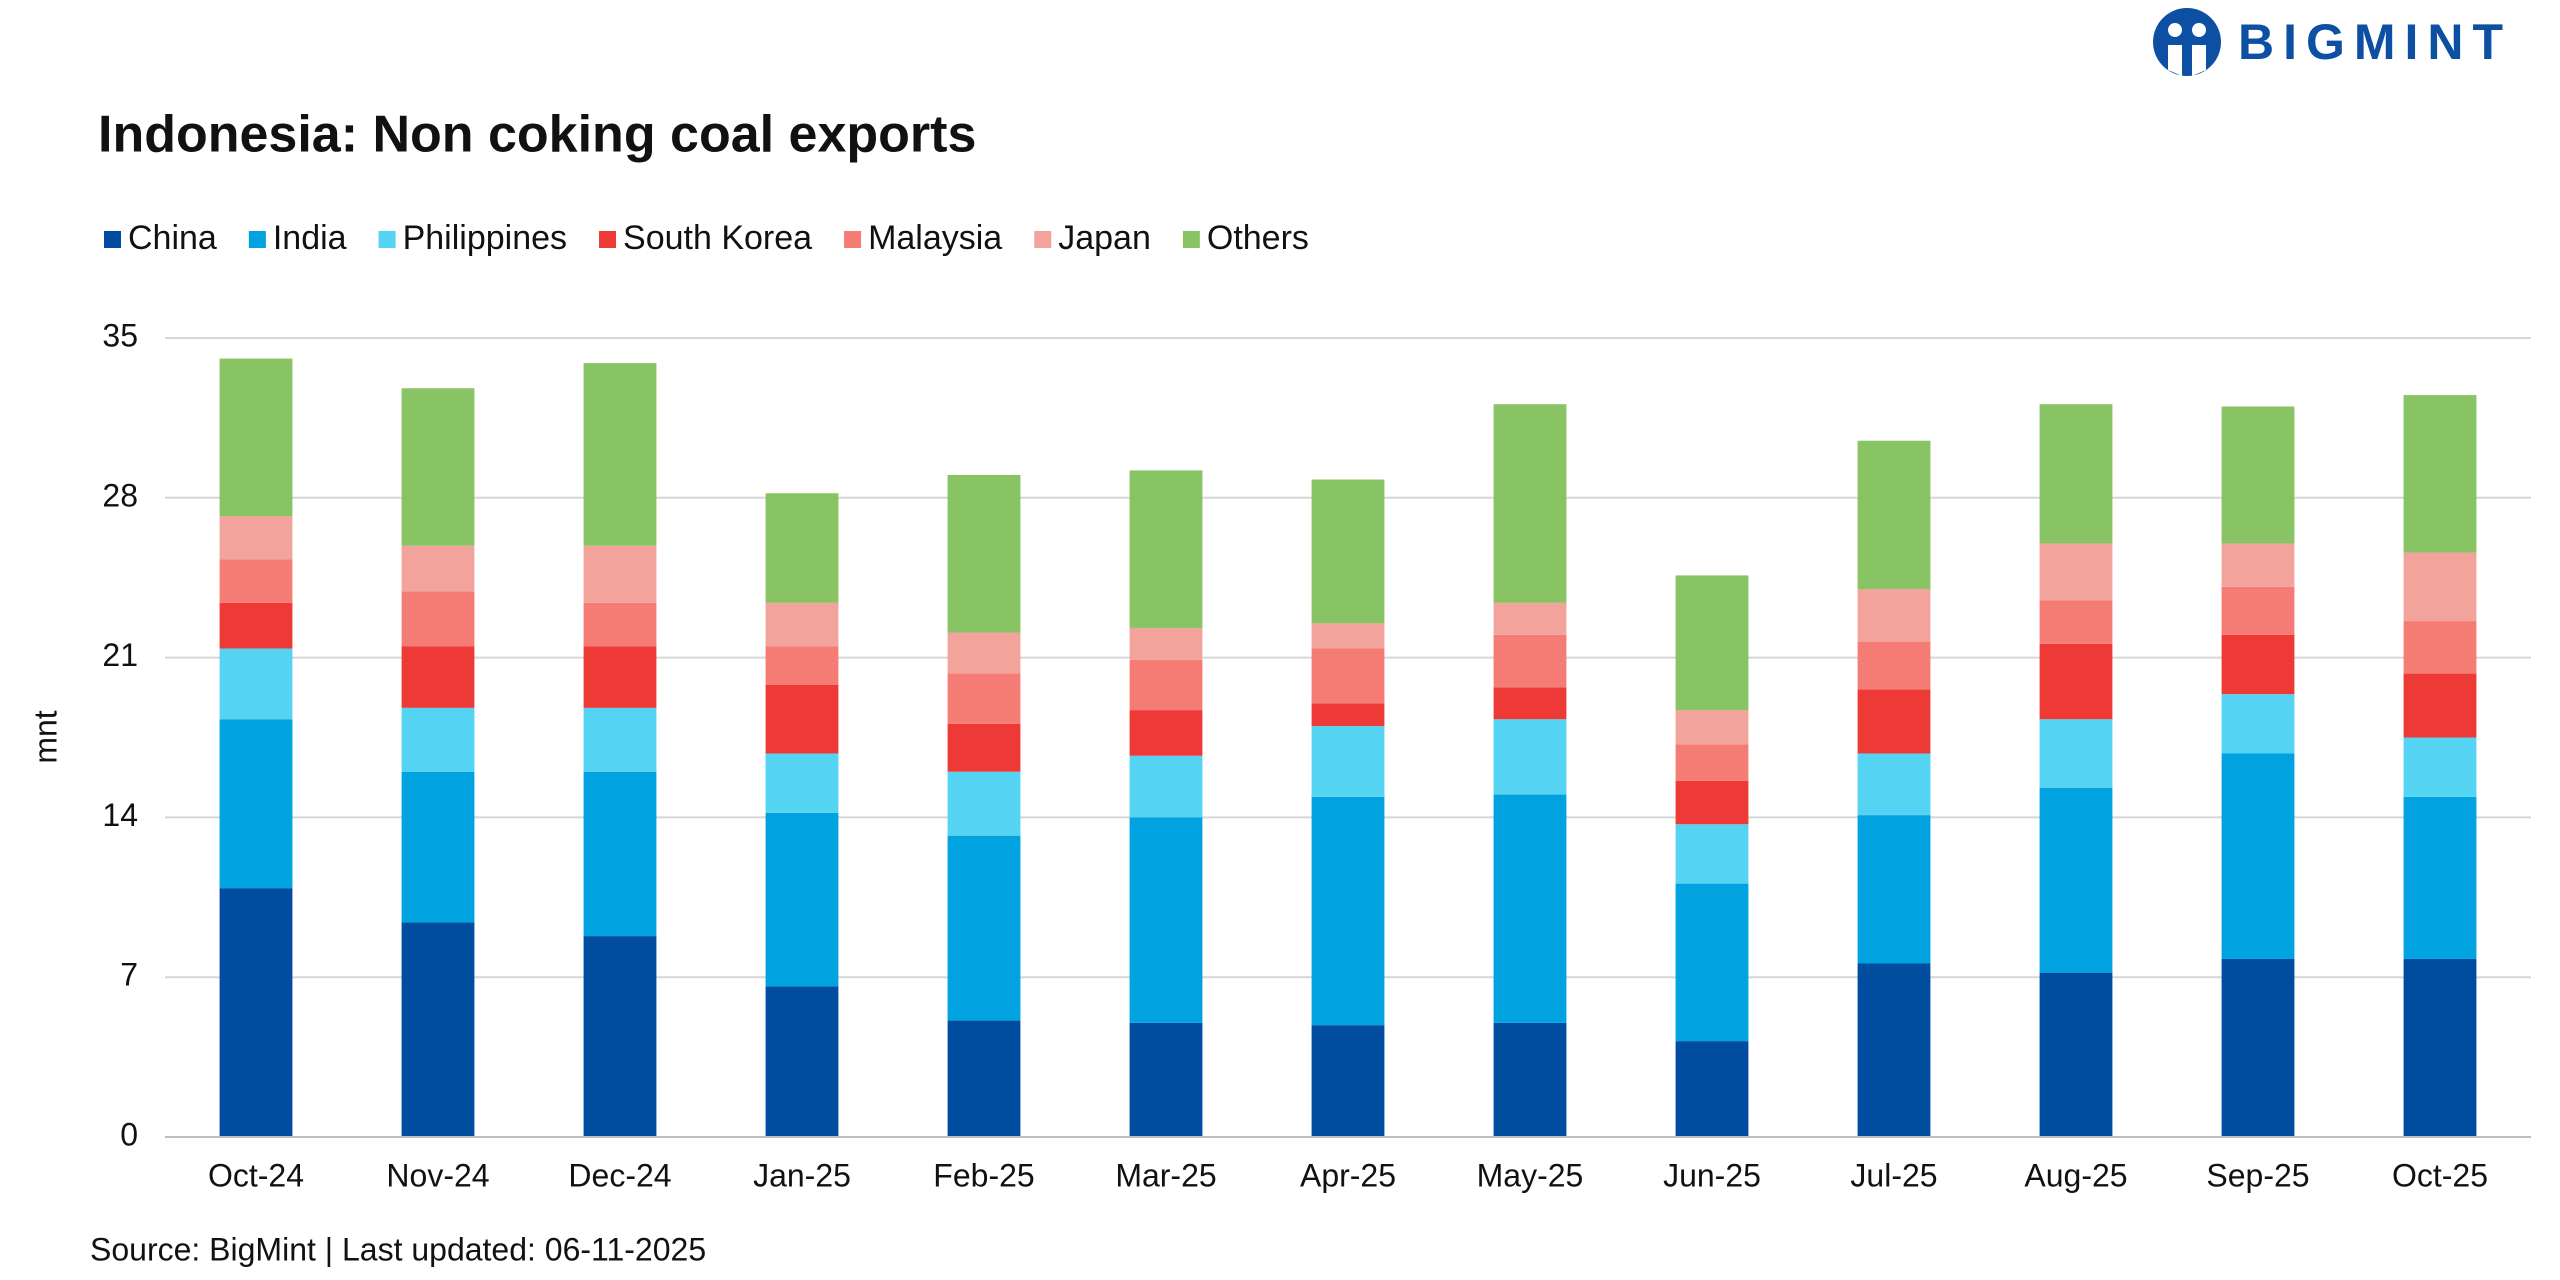  What do you see at coordinates (1165, 1175) in the screenshot?
I see `x-tick-label: Mar-25` at bounding box center [1165, 1175].